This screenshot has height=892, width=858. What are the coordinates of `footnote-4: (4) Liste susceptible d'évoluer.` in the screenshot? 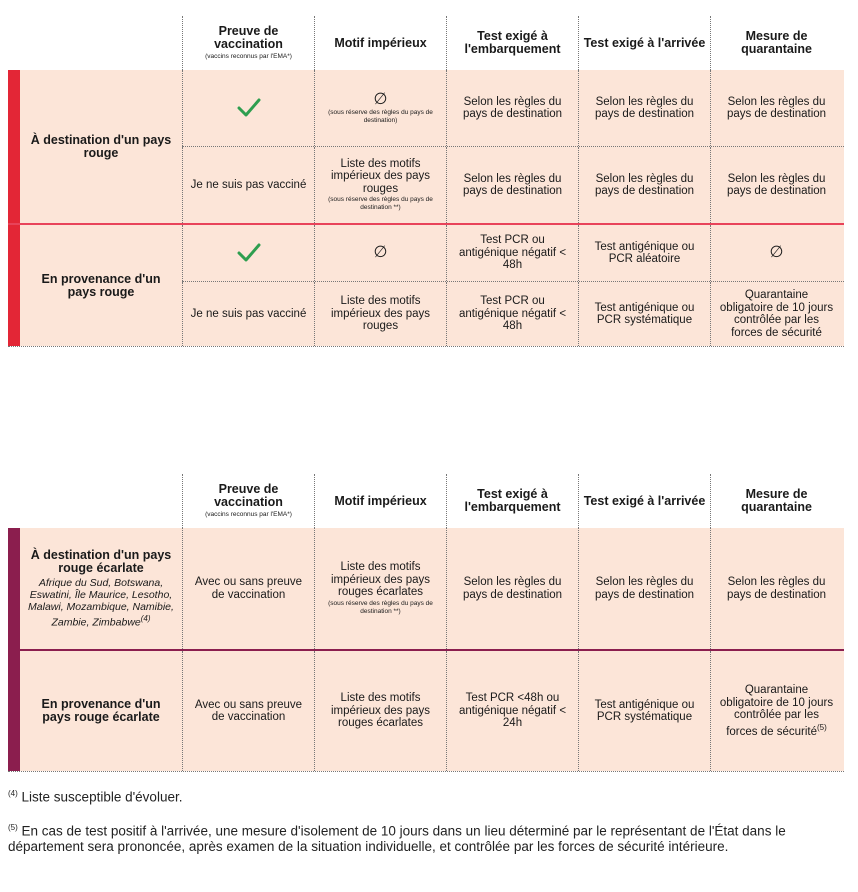 It's located at (95, 797).